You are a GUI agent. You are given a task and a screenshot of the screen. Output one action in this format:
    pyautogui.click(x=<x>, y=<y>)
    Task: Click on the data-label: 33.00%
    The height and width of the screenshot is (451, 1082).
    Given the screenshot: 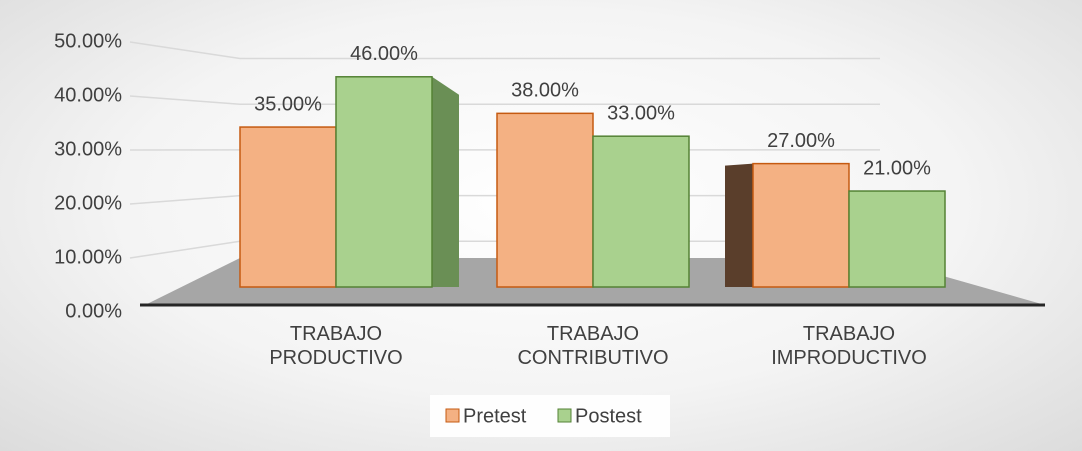 What is the action you would take?
    pyautogui.click(x=641, y=113)
    